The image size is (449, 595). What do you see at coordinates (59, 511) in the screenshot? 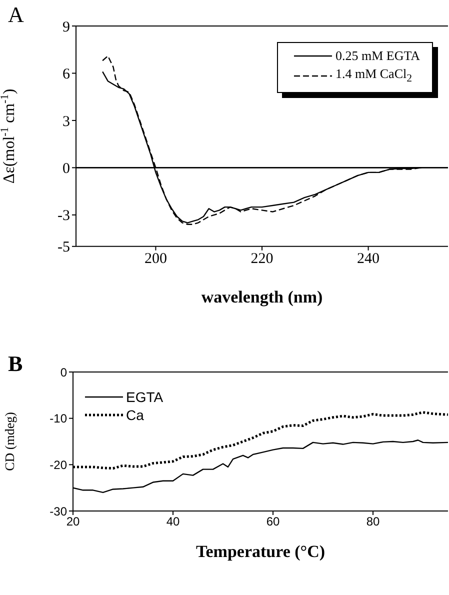
I see `y-tick-label: -30` at bounding box center [59, 511].